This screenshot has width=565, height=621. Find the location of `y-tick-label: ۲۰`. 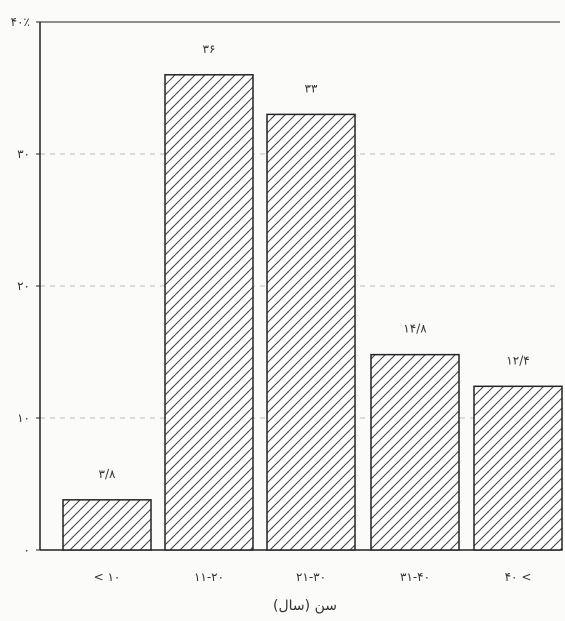

y-tick-label: ۲۰ is located at coordinates (23, 286).